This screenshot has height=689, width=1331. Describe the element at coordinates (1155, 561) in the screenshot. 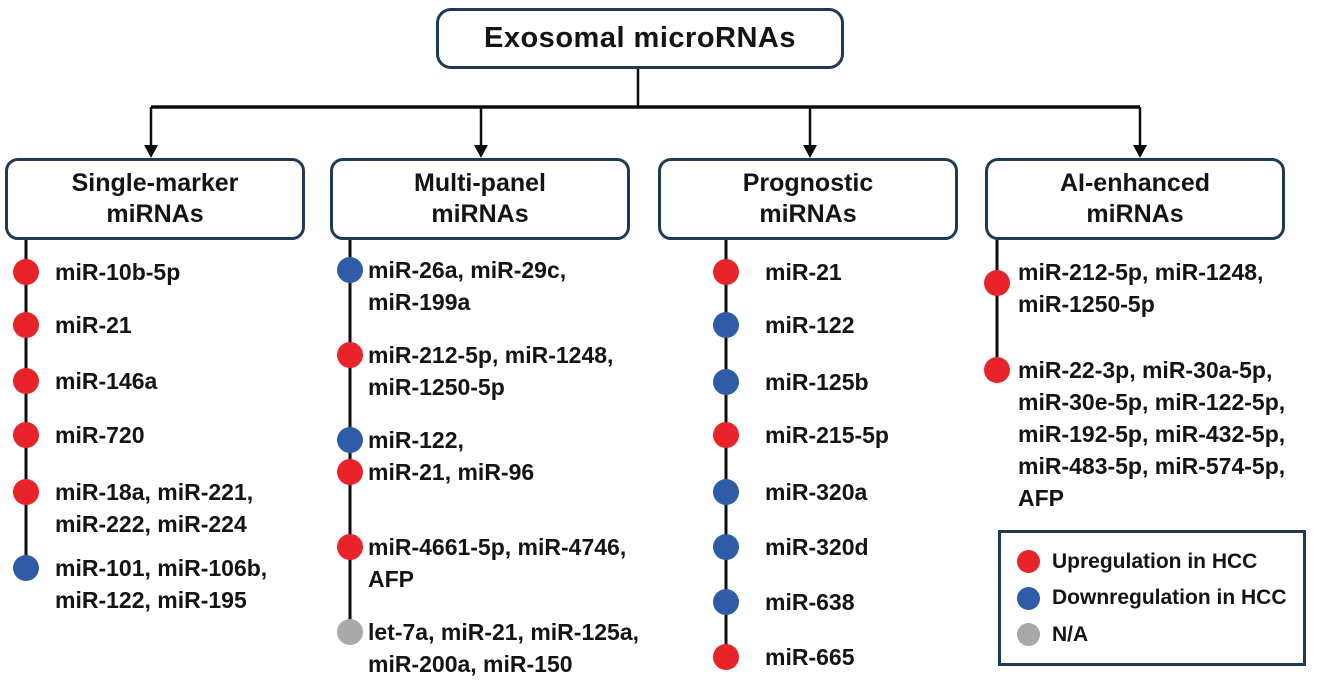

I see `legend-label: Upregulation in HCC` at that location.